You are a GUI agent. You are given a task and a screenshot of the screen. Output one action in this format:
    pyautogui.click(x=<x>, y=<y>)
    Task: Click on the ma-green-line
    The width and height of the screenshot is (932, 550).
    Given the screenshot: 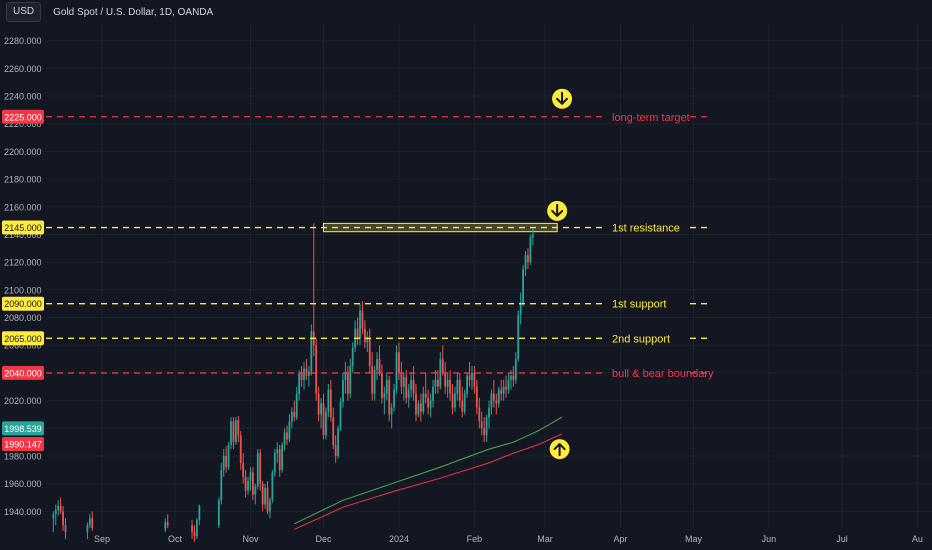 What is the action you would take?
    pyautogui.click(x=428, y=470)
    